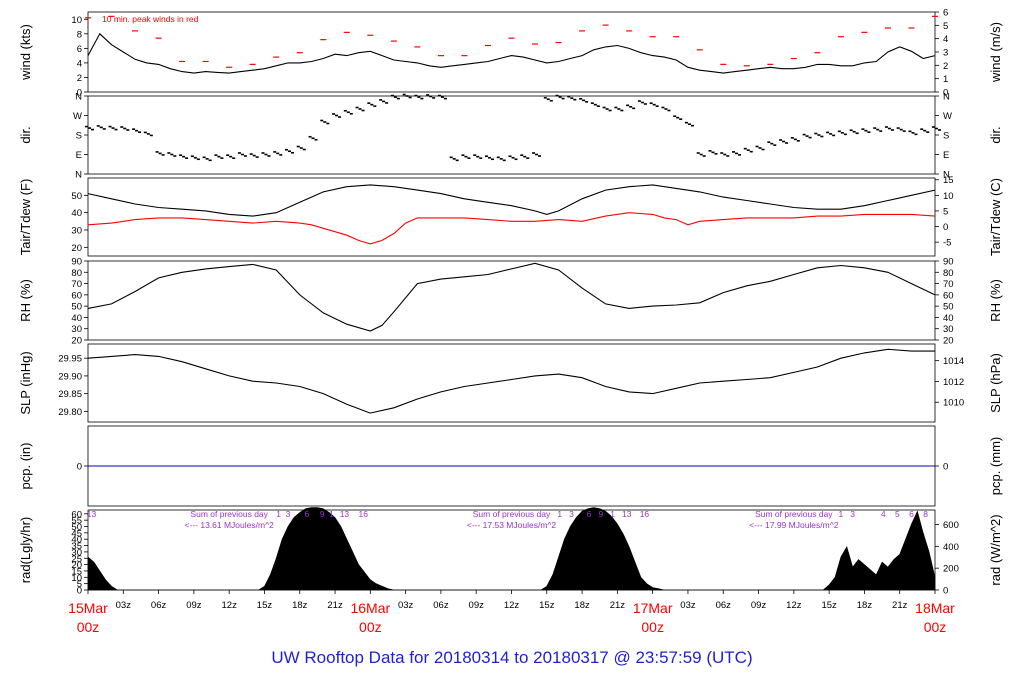  What do you see at coordinates (76, 307) in the screenshot?
I see `rh-ytick-label: 50` at bounding box center [76, 307].